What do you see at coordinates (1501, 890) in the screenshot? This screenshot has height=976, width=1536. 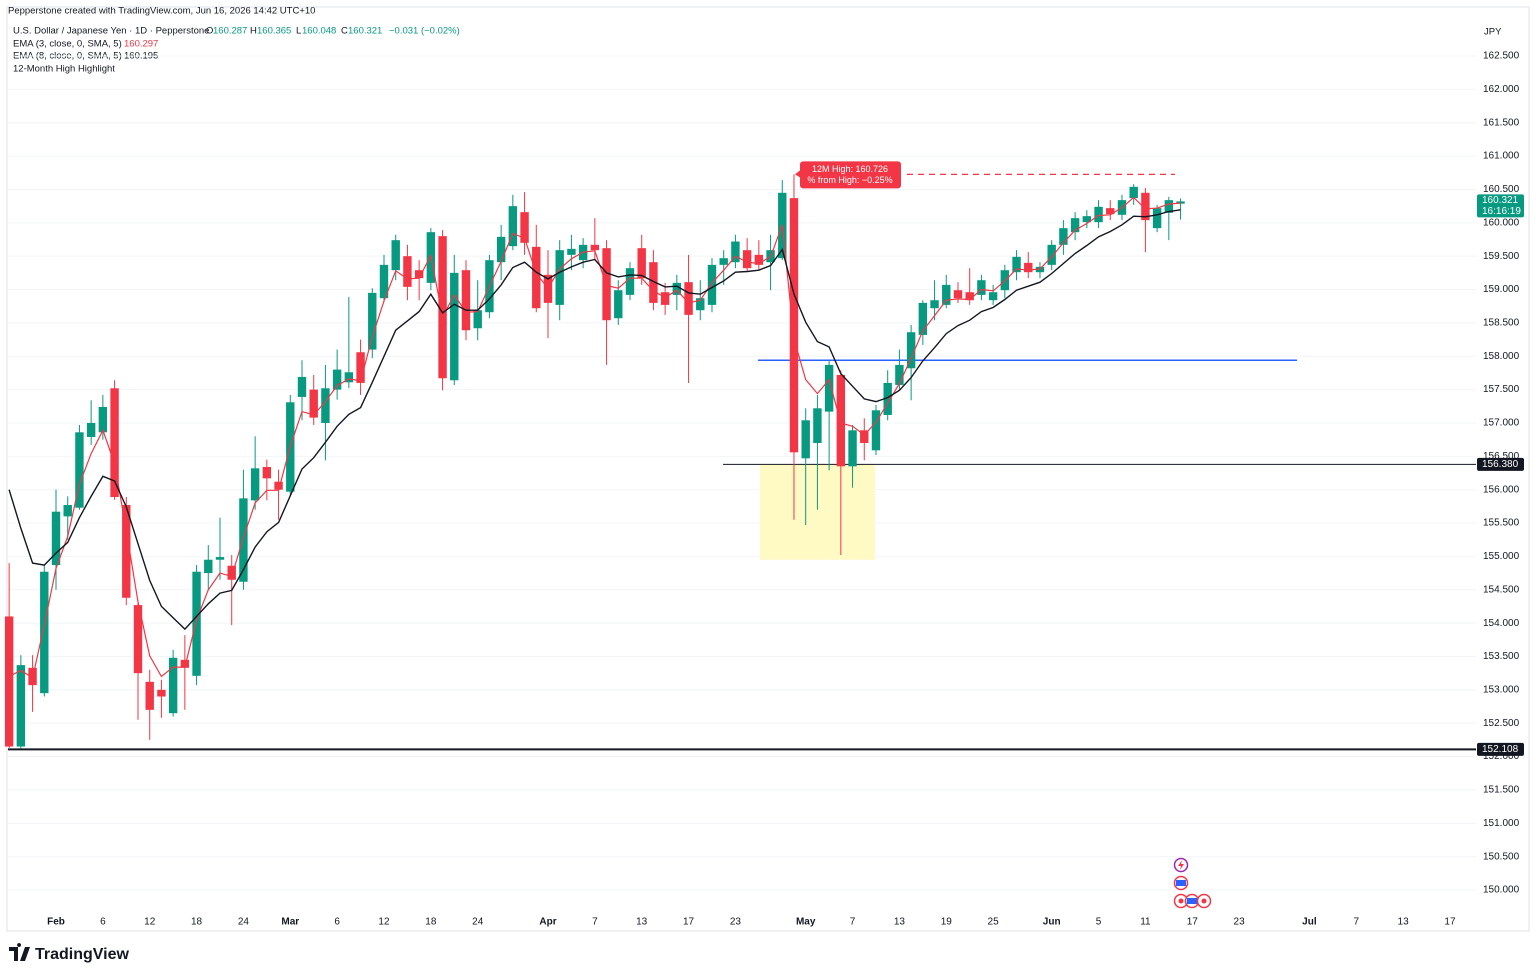 I see `y-tick-label: 150.000` at bounding box center [1501, 890].